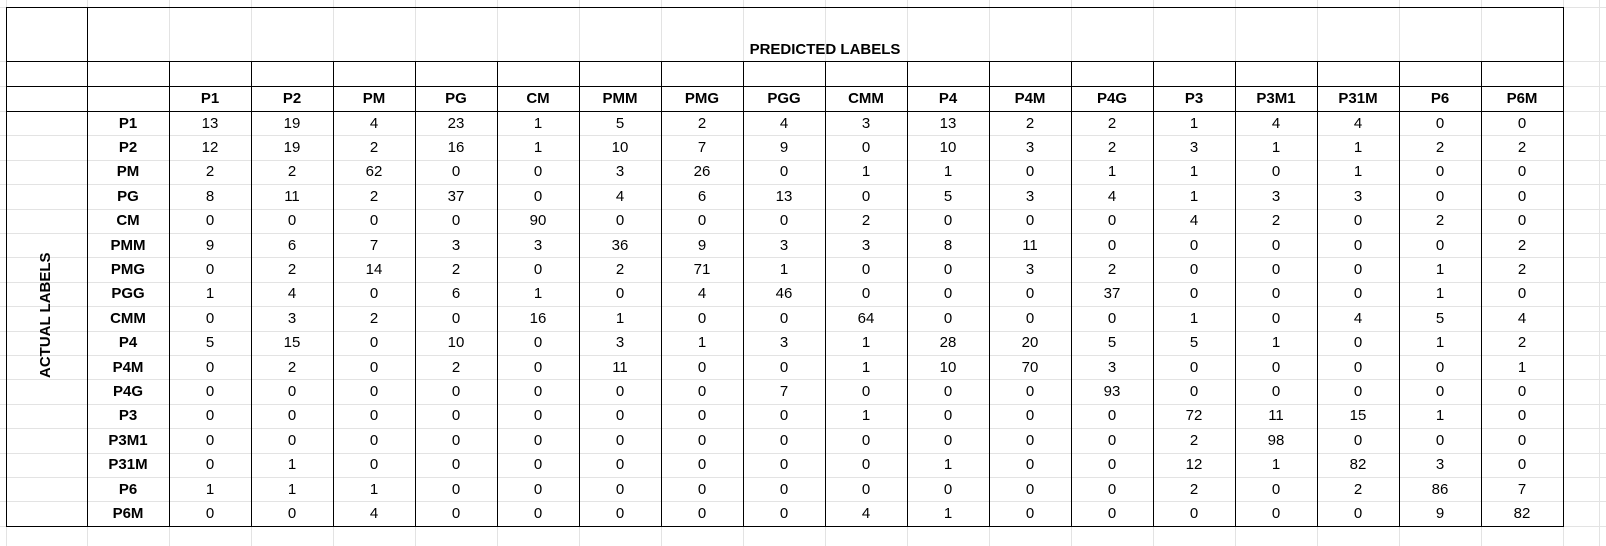  I want to click on matrix-cell: 7, so click(374, 245).